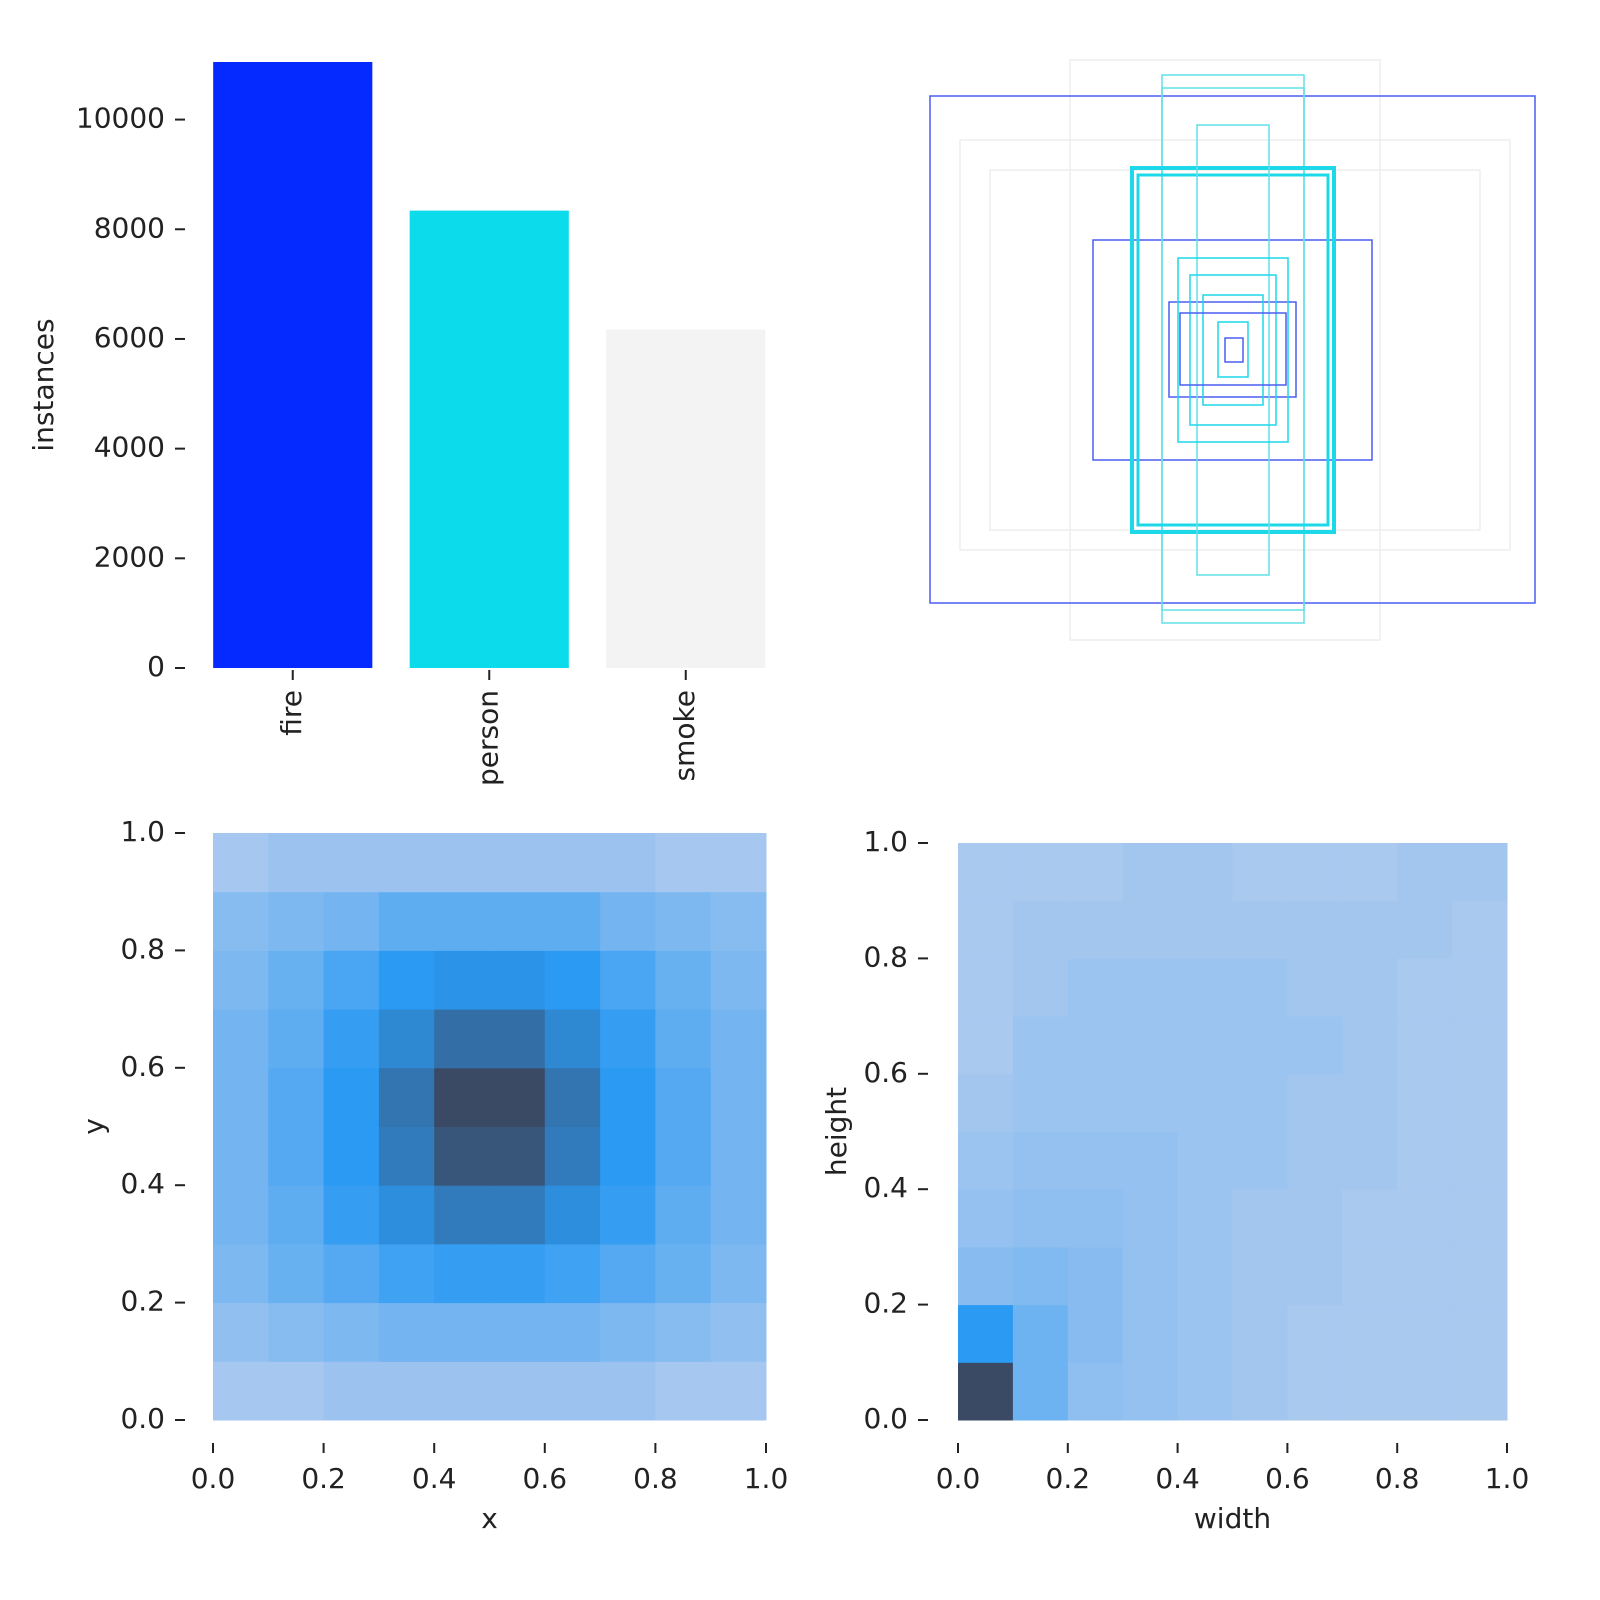  I want to click on y-tick-label: 0.2, so click(142, 1301).